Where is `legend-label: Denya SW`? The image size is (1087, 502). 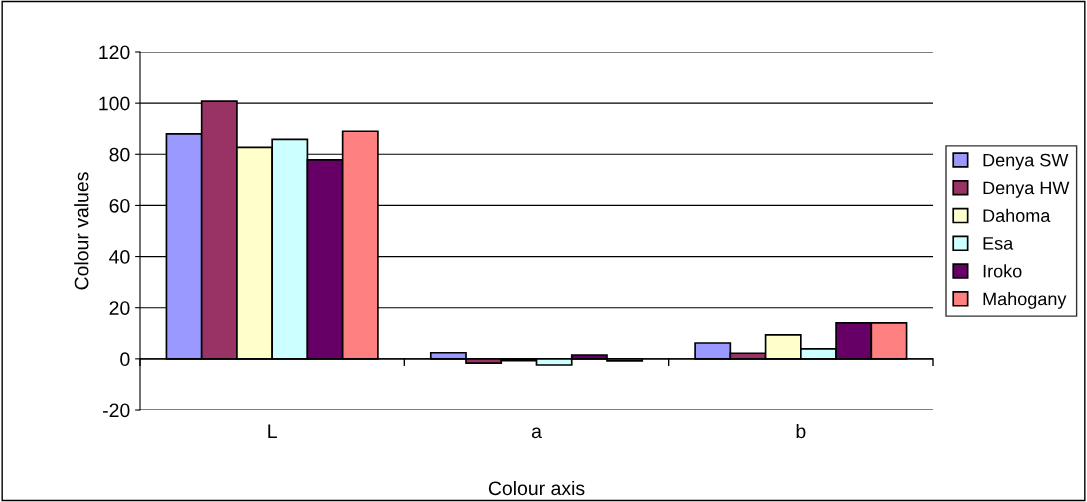 legend-label: Denya SW is located at coordinates (1026, 162).